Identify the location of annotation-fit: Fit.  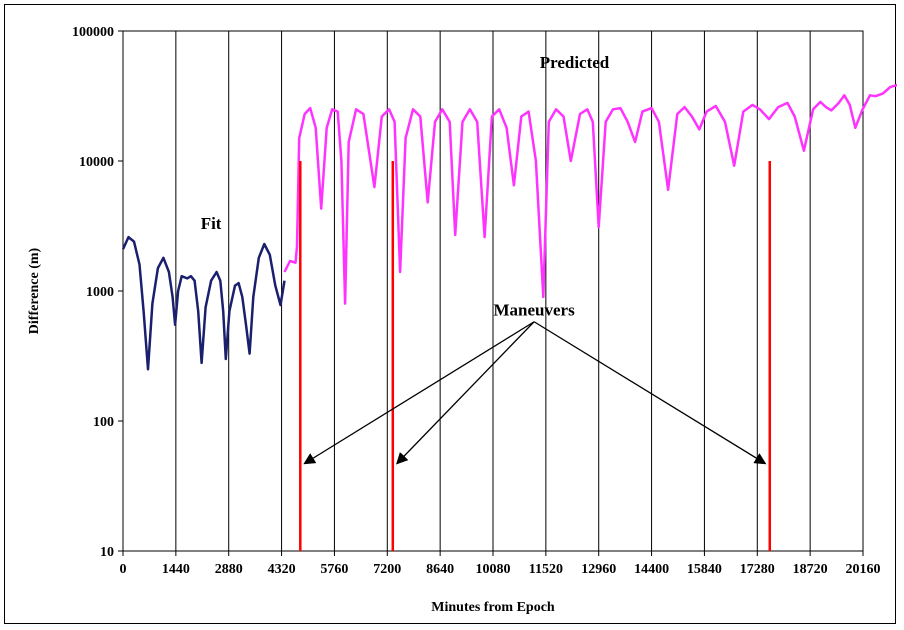
(211, 223).